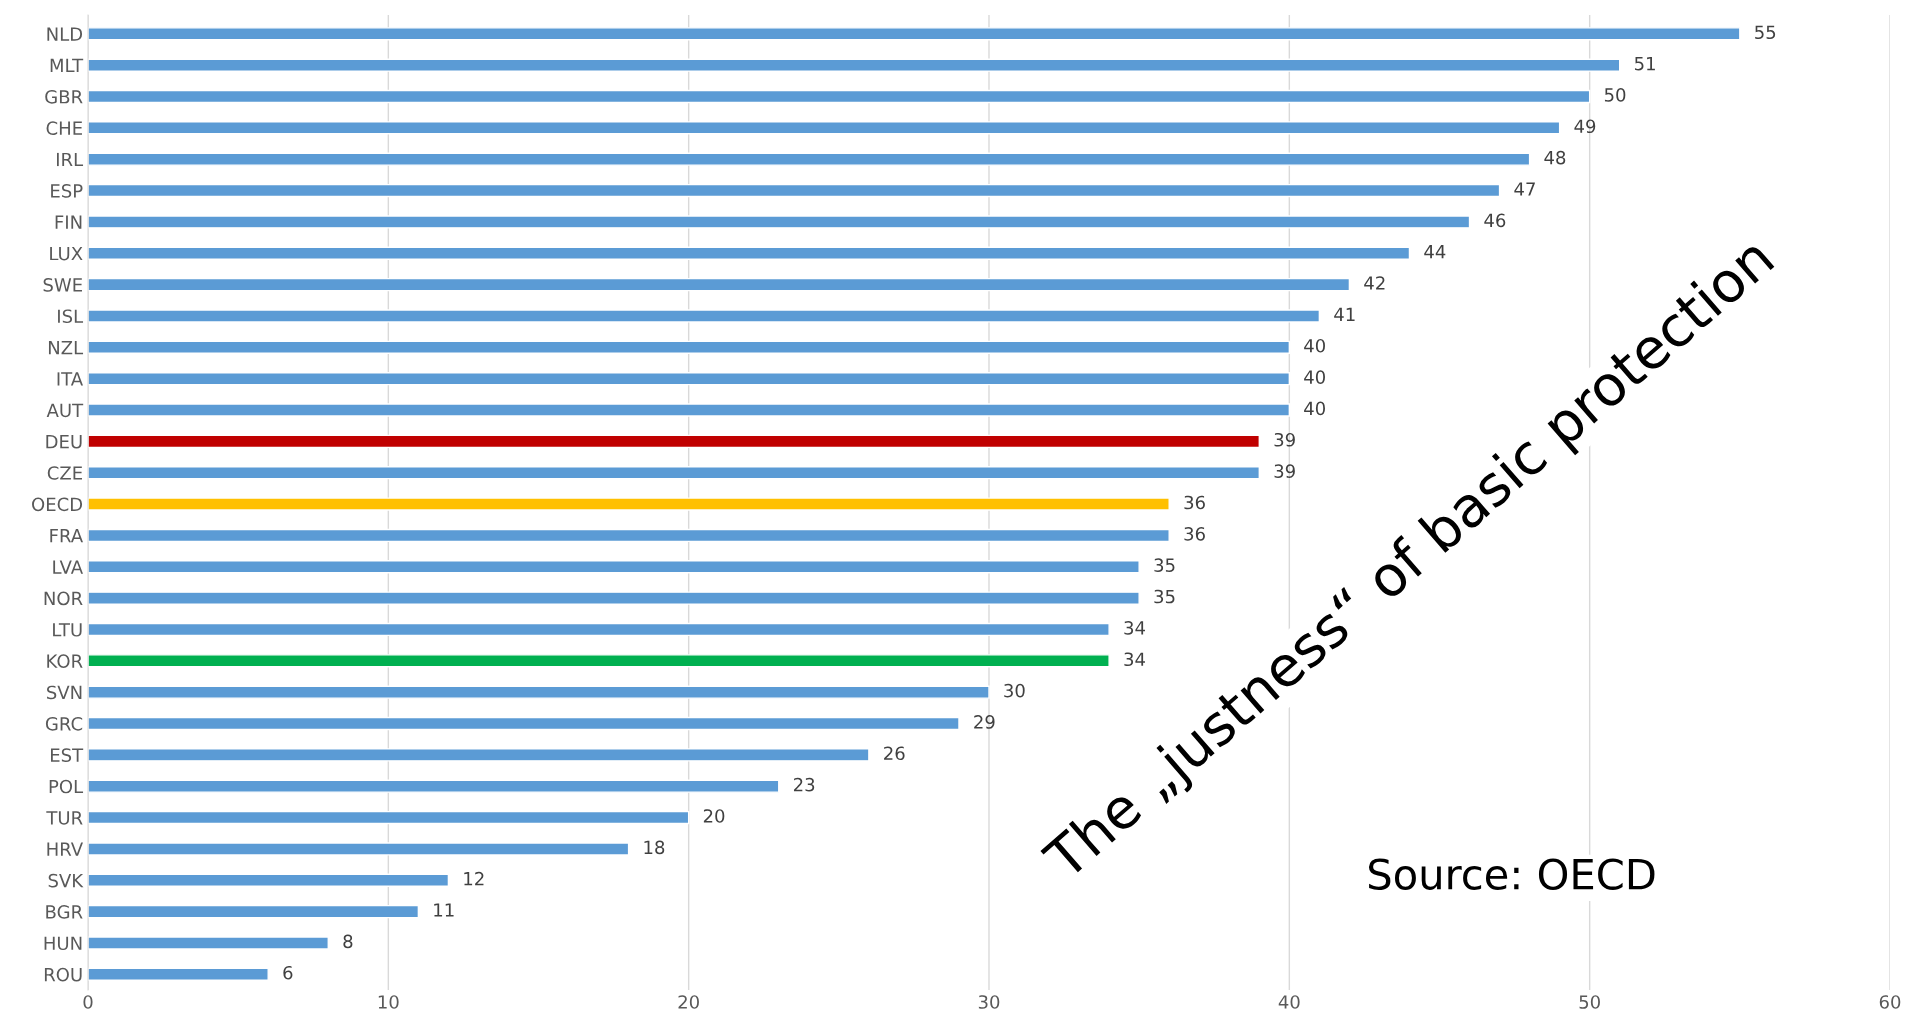 The image size is (1928, 1033). Describe the element at coordinates (88, 1002) in the screenshot. I see `x-tick-label: 0` at that location.